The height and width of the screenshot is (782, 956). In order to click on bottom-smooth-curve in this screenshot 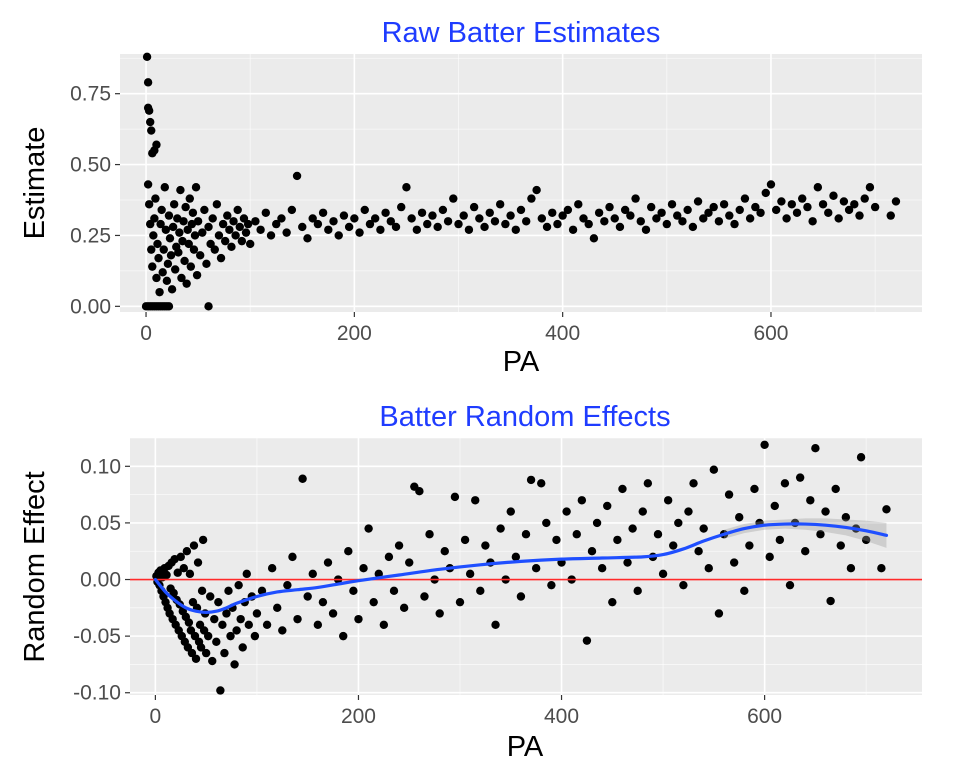, I will do `click(521, 568)`.